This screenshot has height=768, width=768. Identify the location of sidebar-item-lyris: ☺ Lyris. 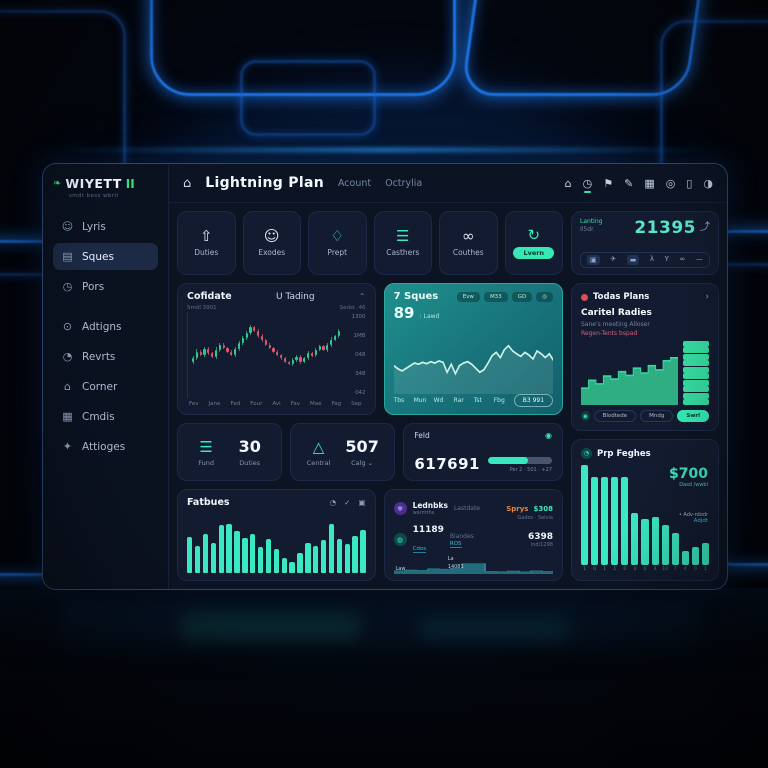
(105, 226).